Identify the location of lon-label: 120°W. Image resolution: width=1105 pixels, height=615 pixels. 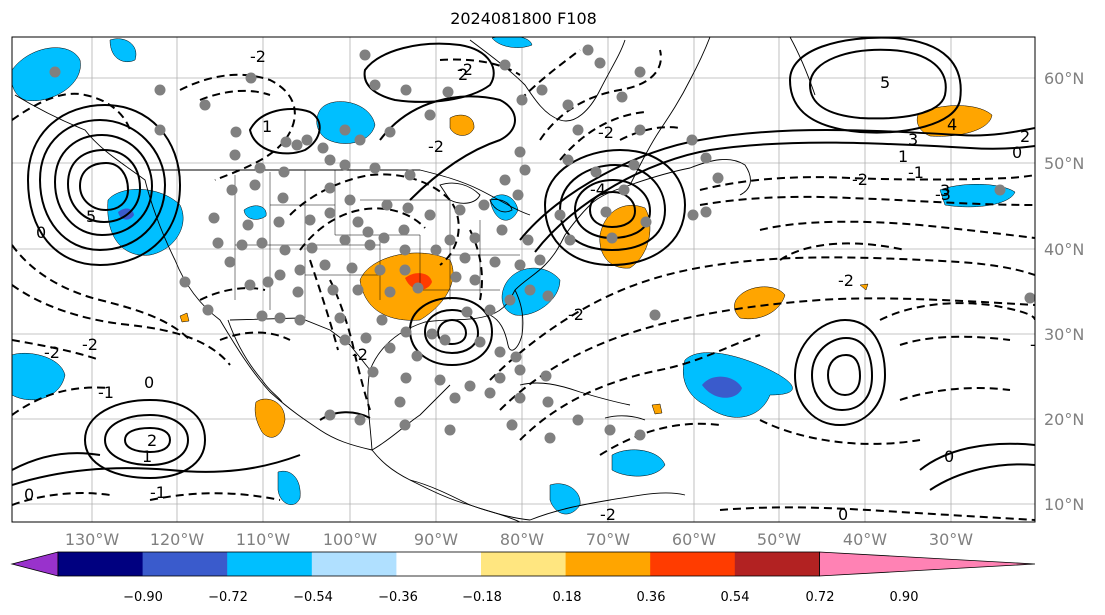
(177, 539).